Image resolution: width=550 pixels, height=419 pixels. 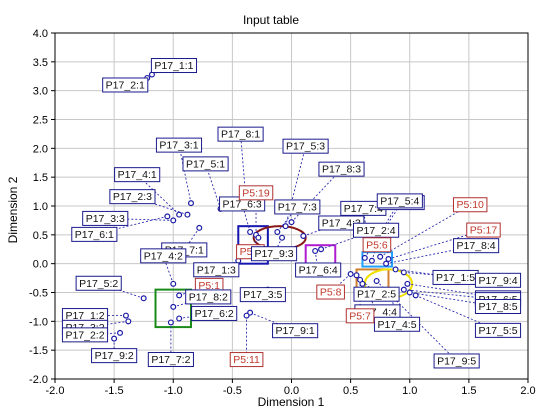 I want to click on point-label-text: P17_1:1, so click(x=173, y=66).